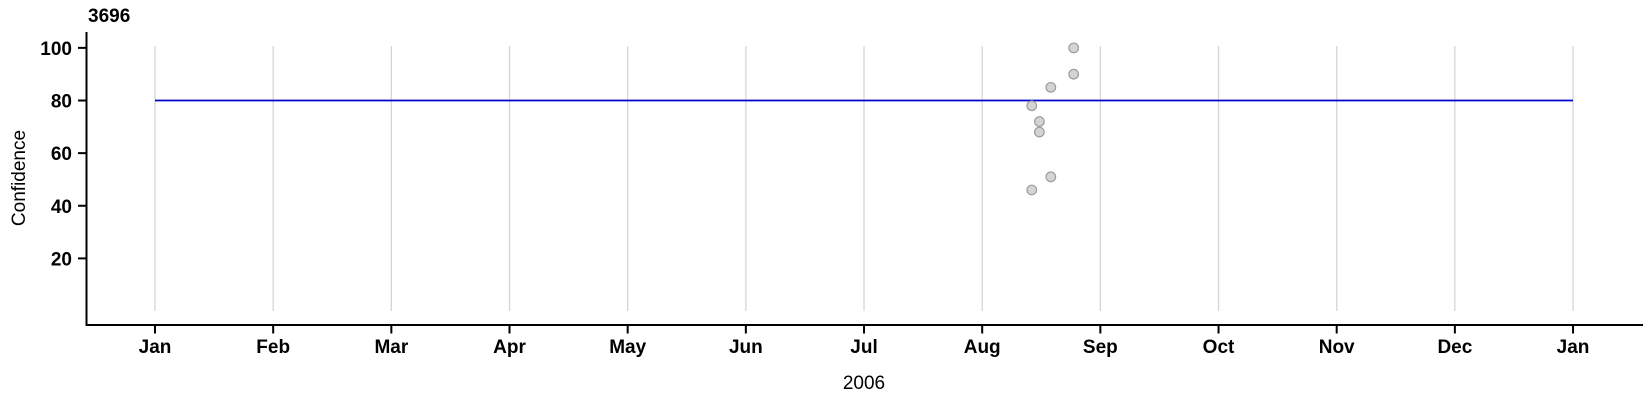 This screenshot has height=400, width=1650. I want to click on x-tick-label: Dec, so click(1454, 347).